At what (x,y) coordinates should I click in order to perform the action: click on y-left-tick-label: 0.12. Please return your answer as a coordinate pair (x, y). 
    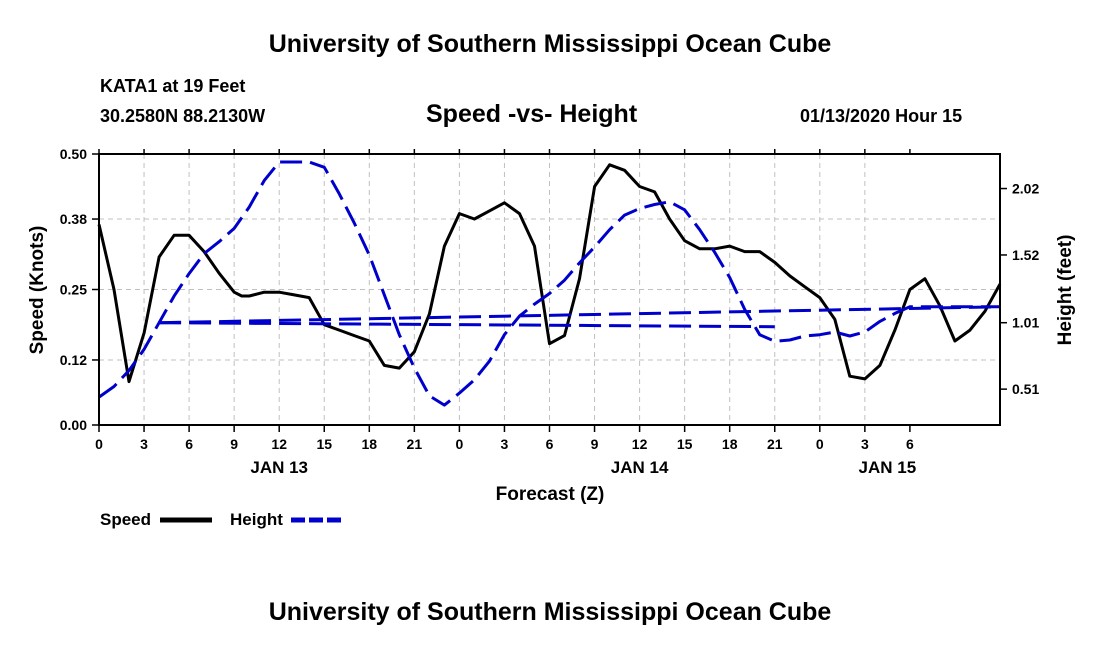
    Looking at the image, I should click on (73, 360).